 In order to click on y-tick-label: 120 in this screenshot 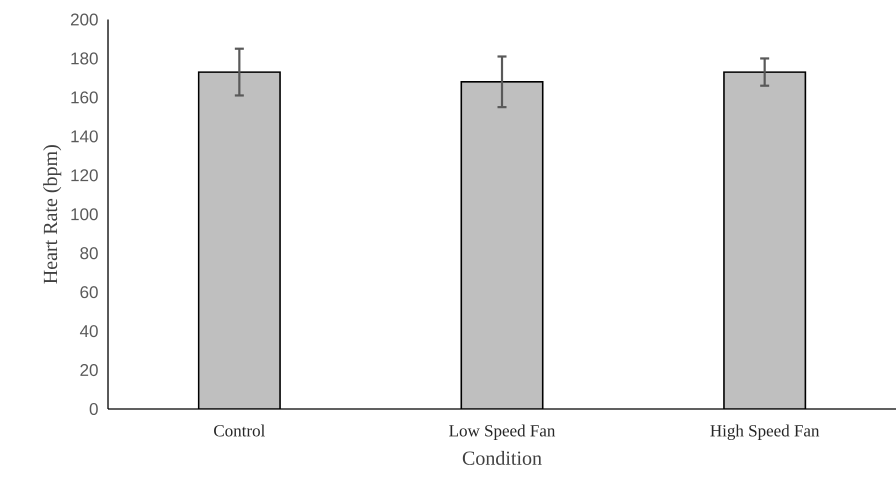, I will do `click(84, 175)`.